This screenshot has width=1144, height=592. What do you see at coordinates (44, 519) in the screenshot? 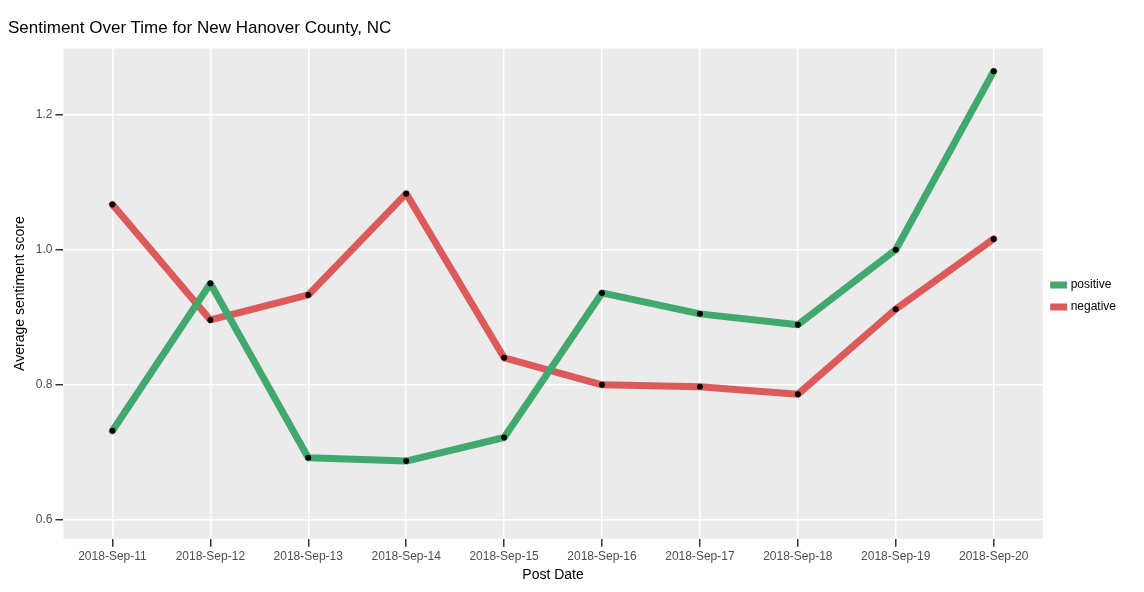
I see `y-tick-label: 0.6` at bounding box center [44, 519].